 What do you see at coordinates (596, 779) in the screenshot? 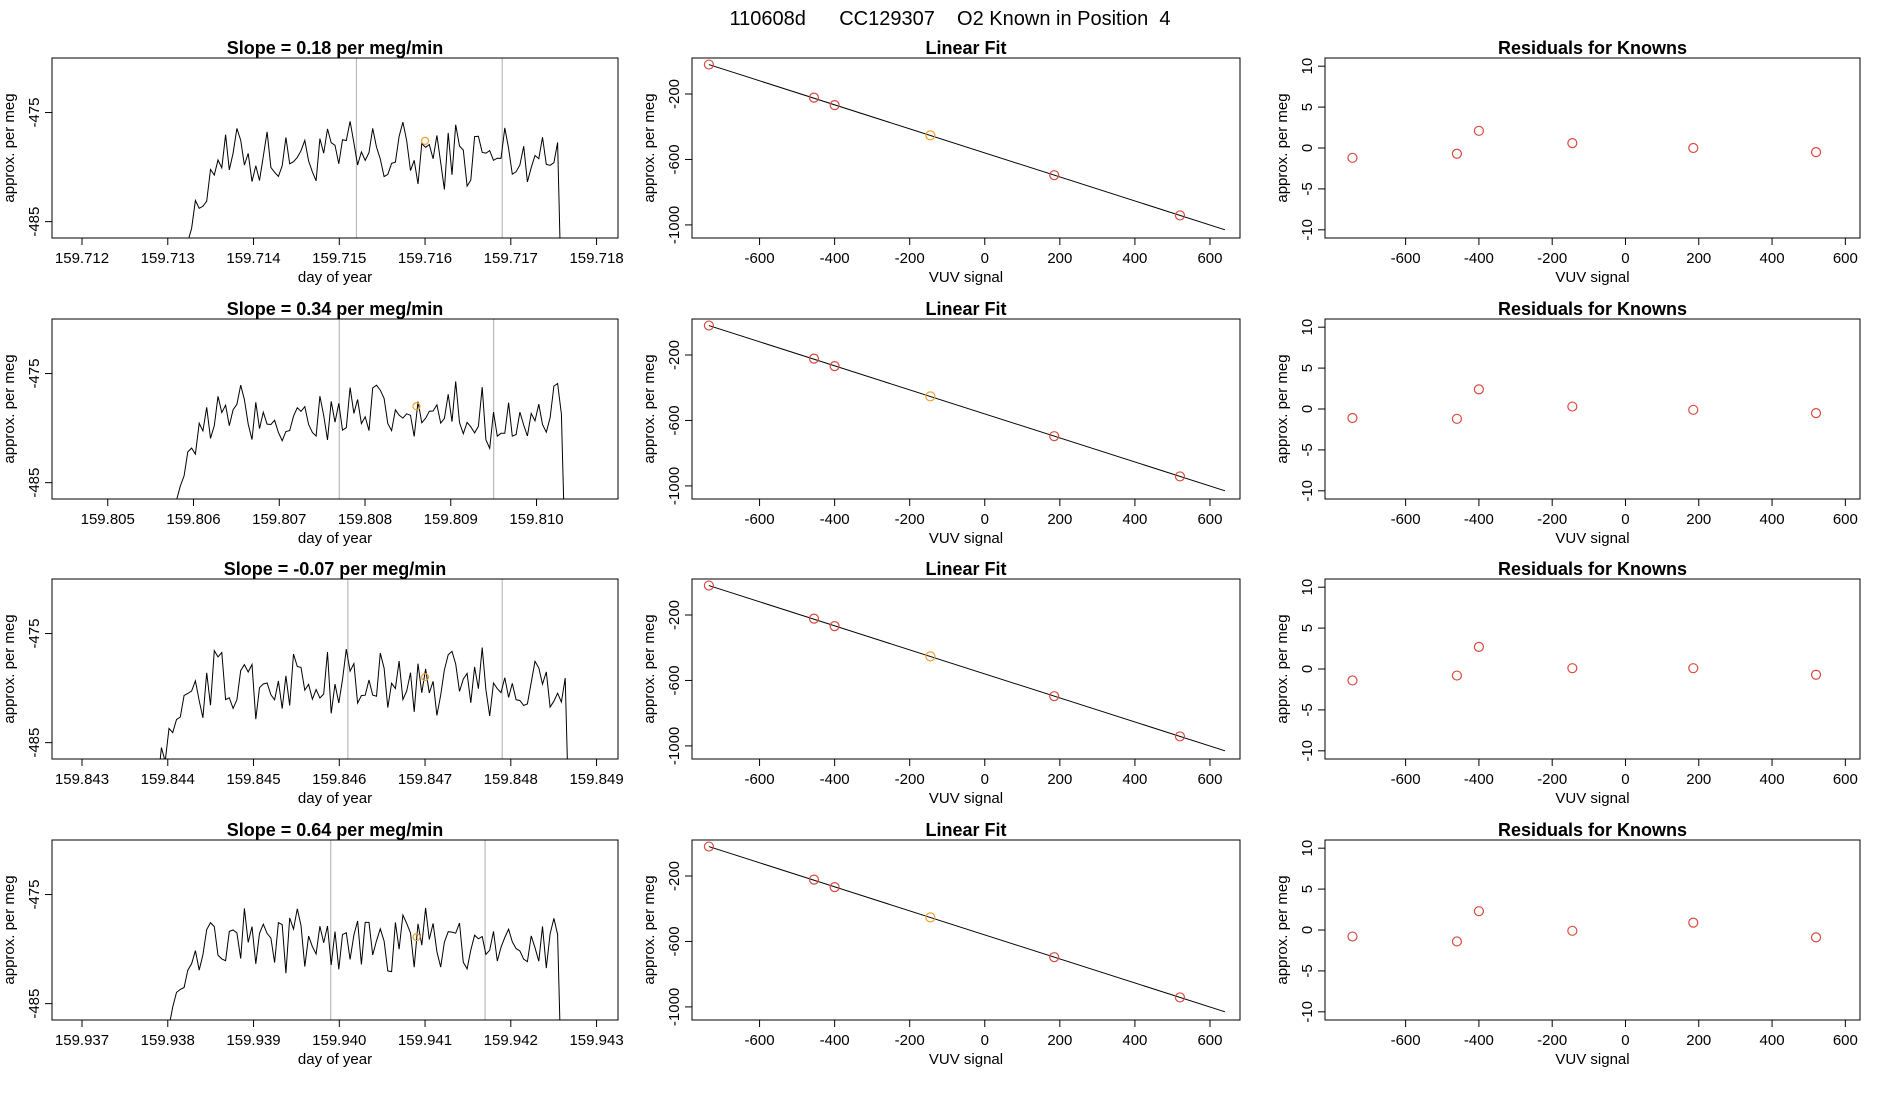
I see `x-tick-label: 159.849` at bounding box center [596, 779].